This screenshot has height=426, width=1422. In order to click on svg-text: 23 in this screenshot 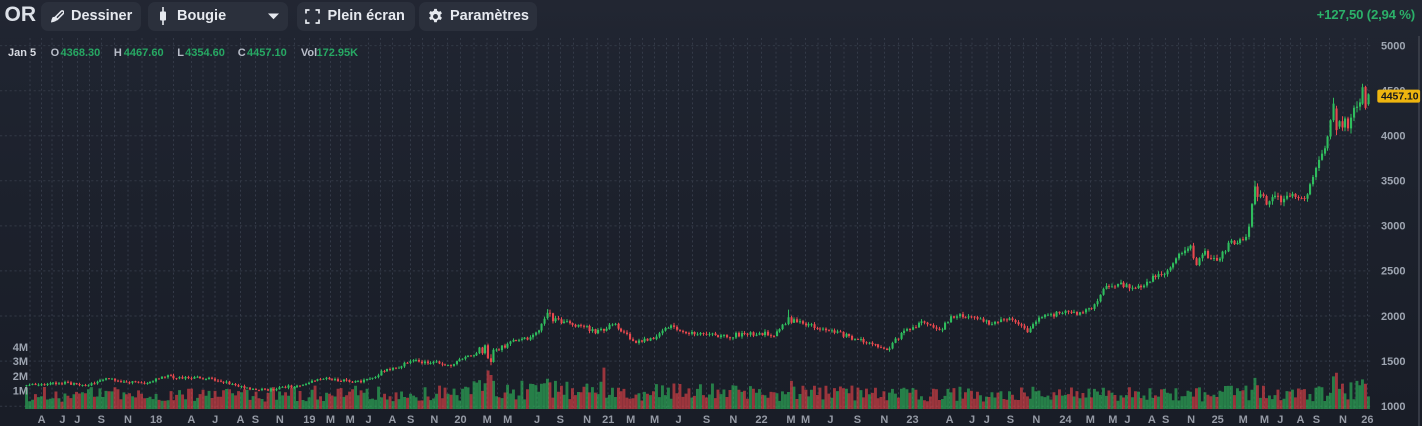, I will do `click(912, 420)`.